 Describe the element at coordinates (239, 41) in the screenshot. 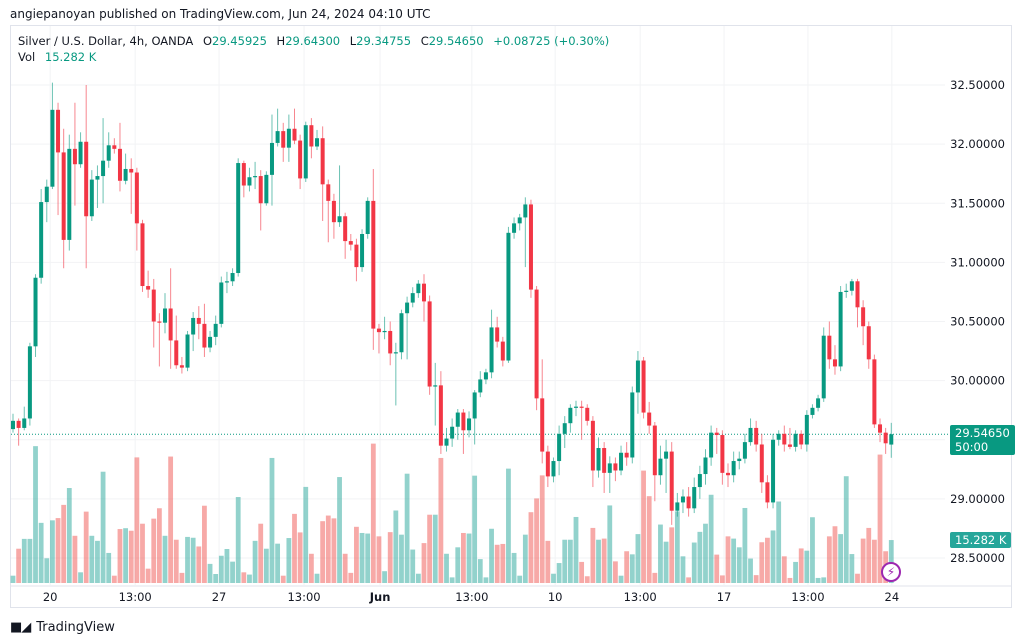

I see `open-value: 29.45925` at that location.